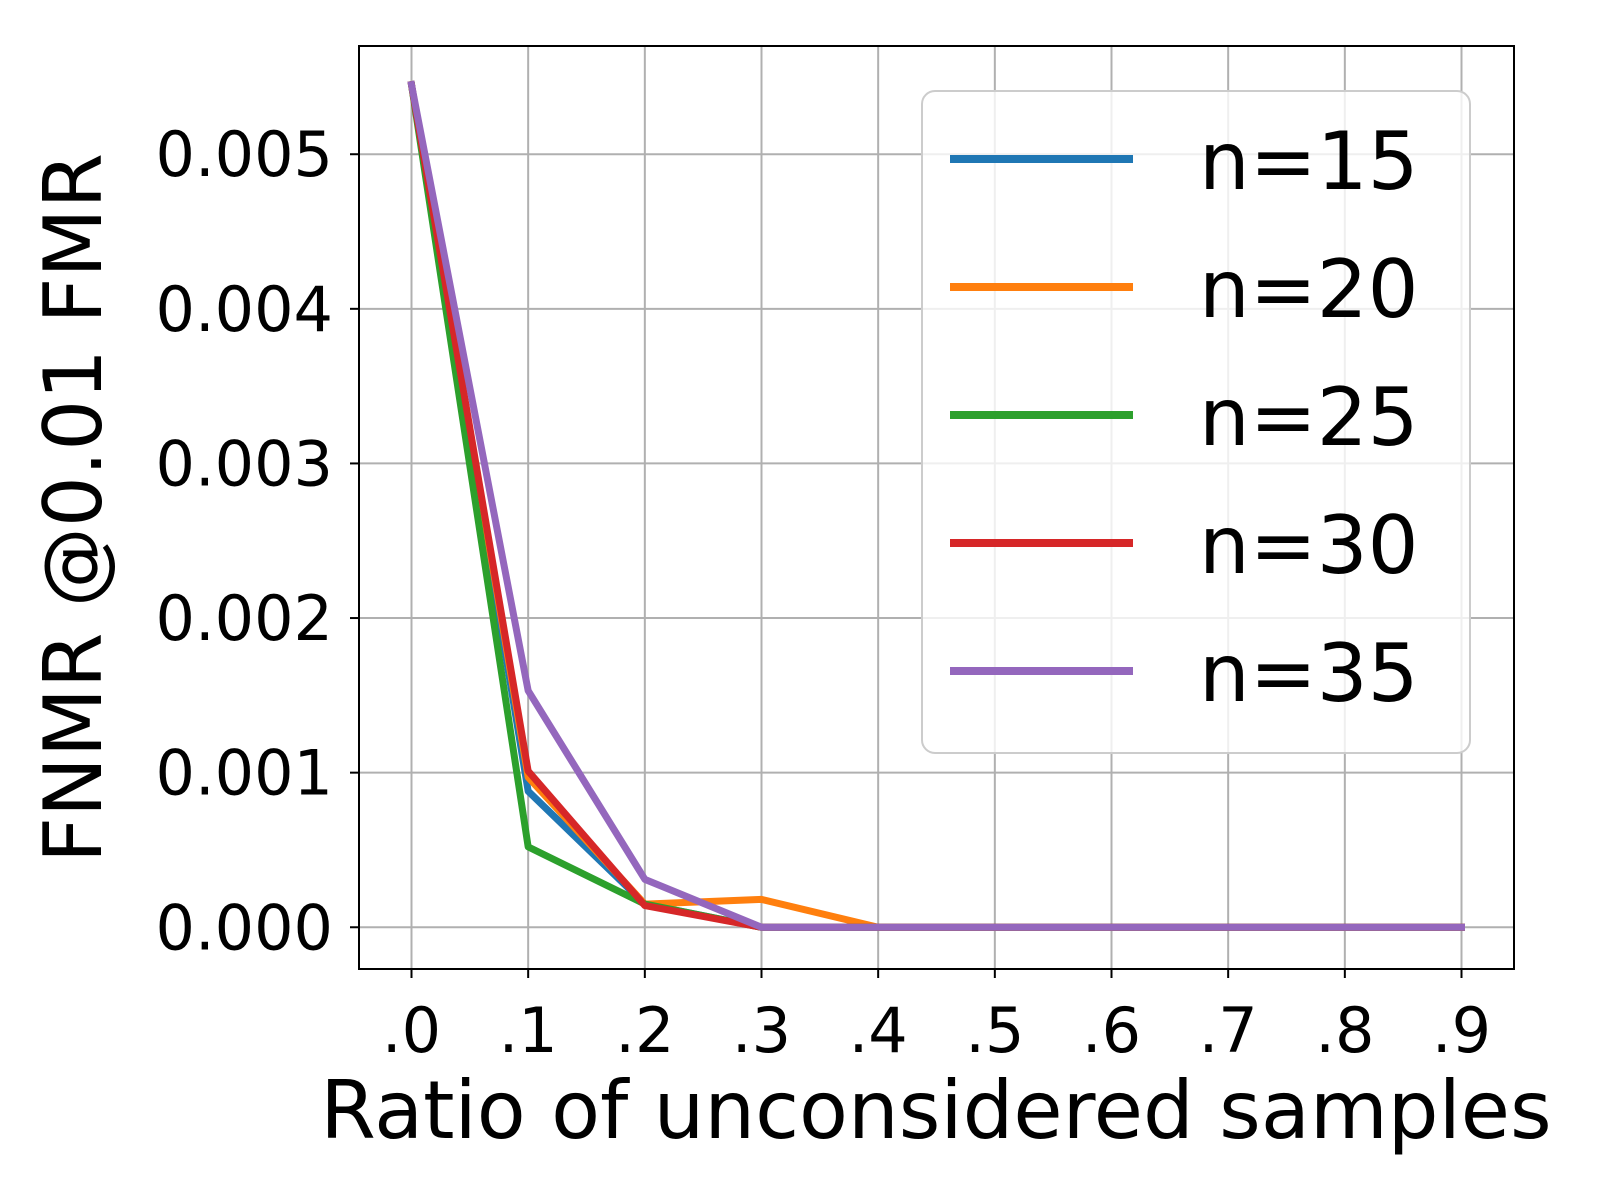 This screenshot has height=1200, width=1600. What do you see at coordinates (1111, 1030) in the screenshot?
I see `x-tick-label: .6` at bounding box center [1111, 1030].